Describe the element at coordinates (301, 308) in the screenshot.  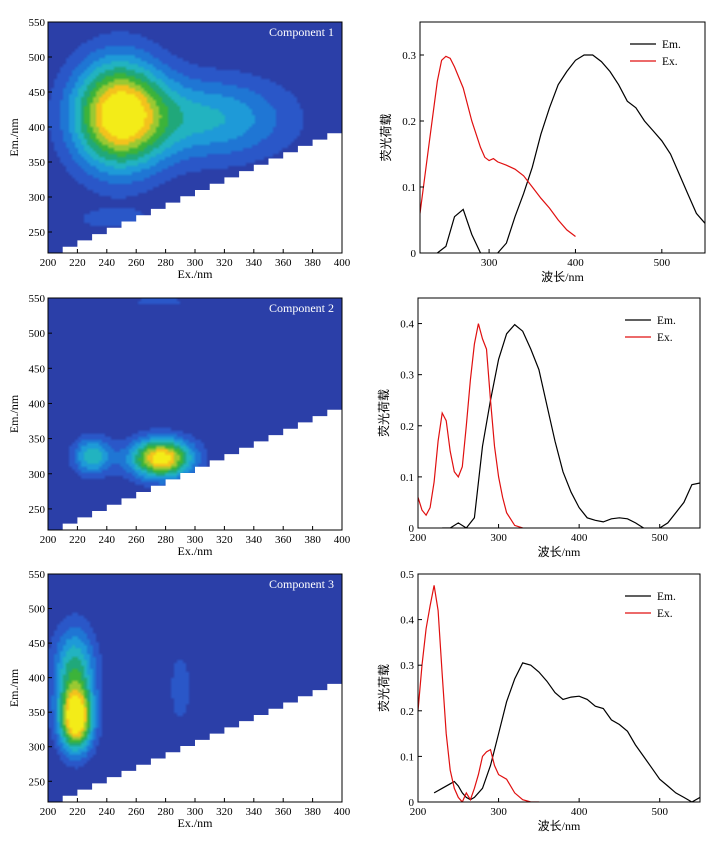
I see `plot-title: Component 2` at that location.